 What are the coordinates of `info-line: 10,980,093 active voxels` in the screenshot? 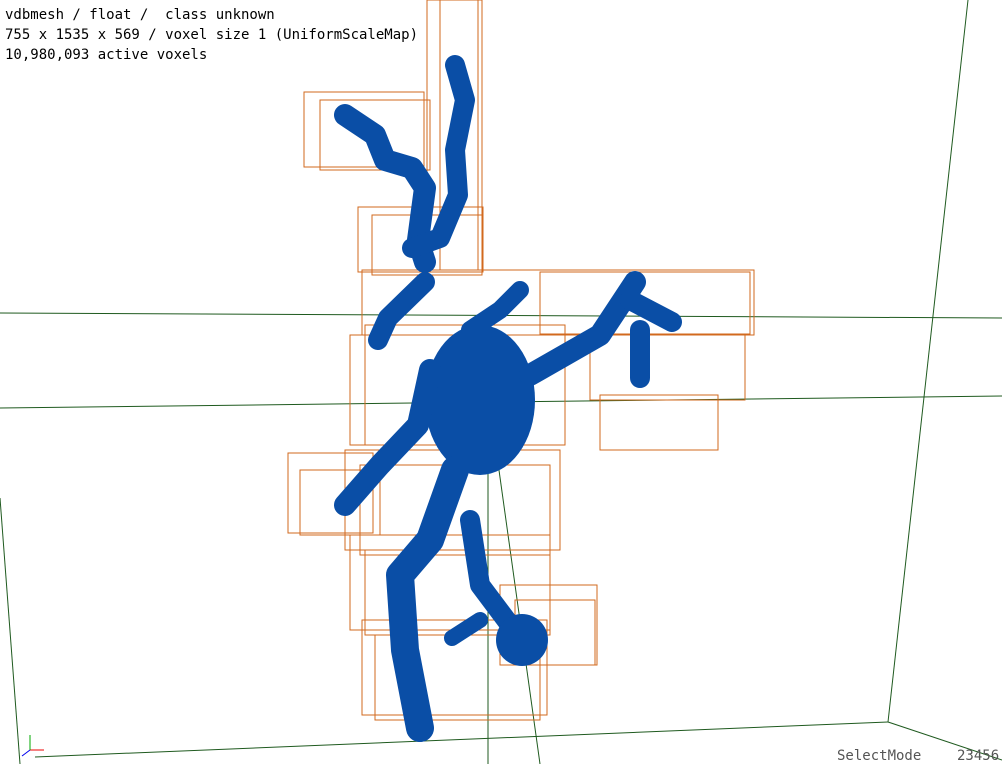 It's located at (106, 55).